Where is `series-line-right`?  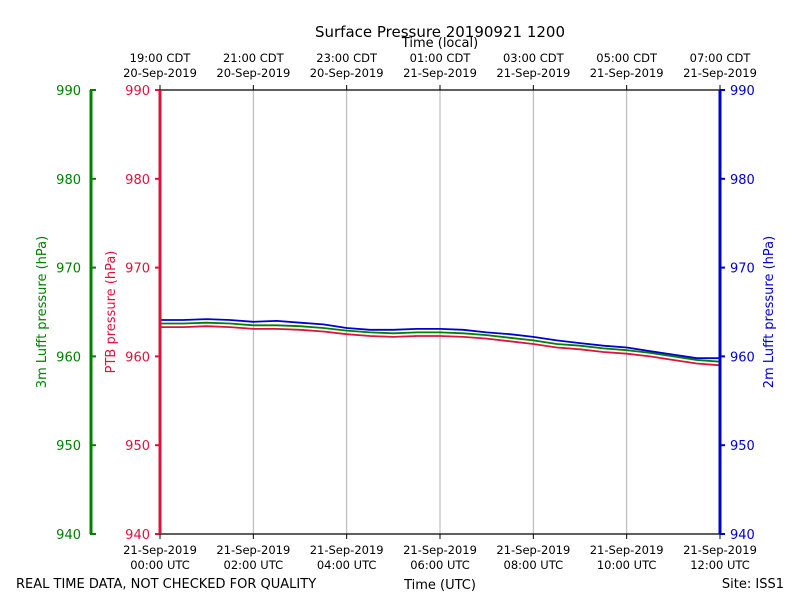
series-line-right is located at coordinates (440, 339).